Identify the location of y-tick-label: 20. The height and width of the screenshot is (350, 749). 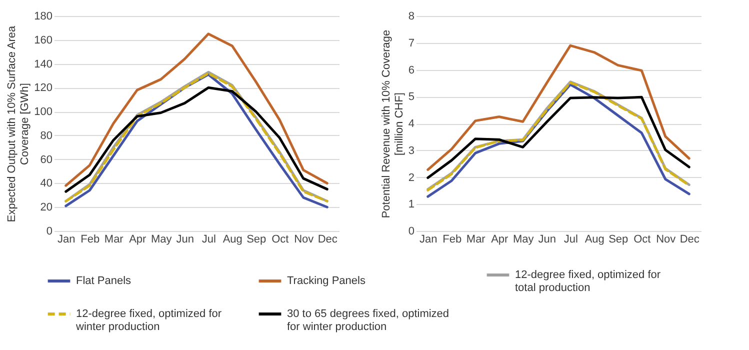
(46, 208).